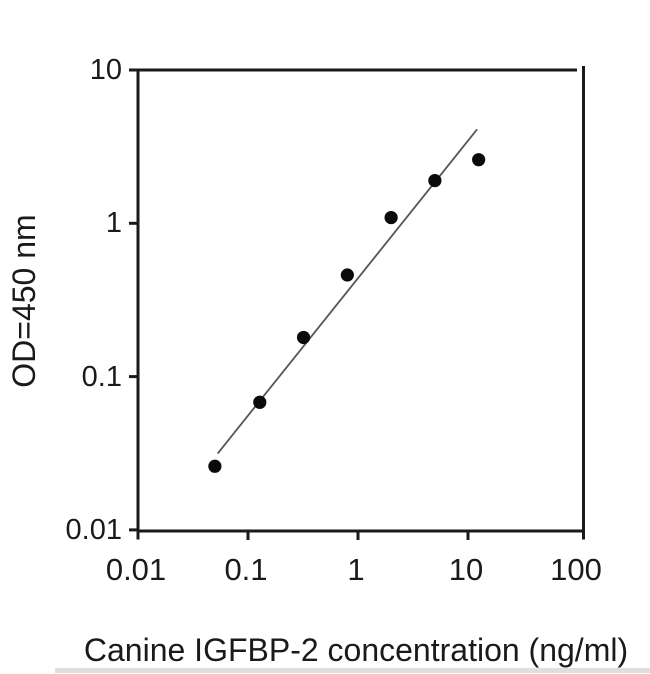  What do you see at coordinates (466, 569) in the screenshot?
I see `x-tick-label: 10` at bounding box center [466, 569].